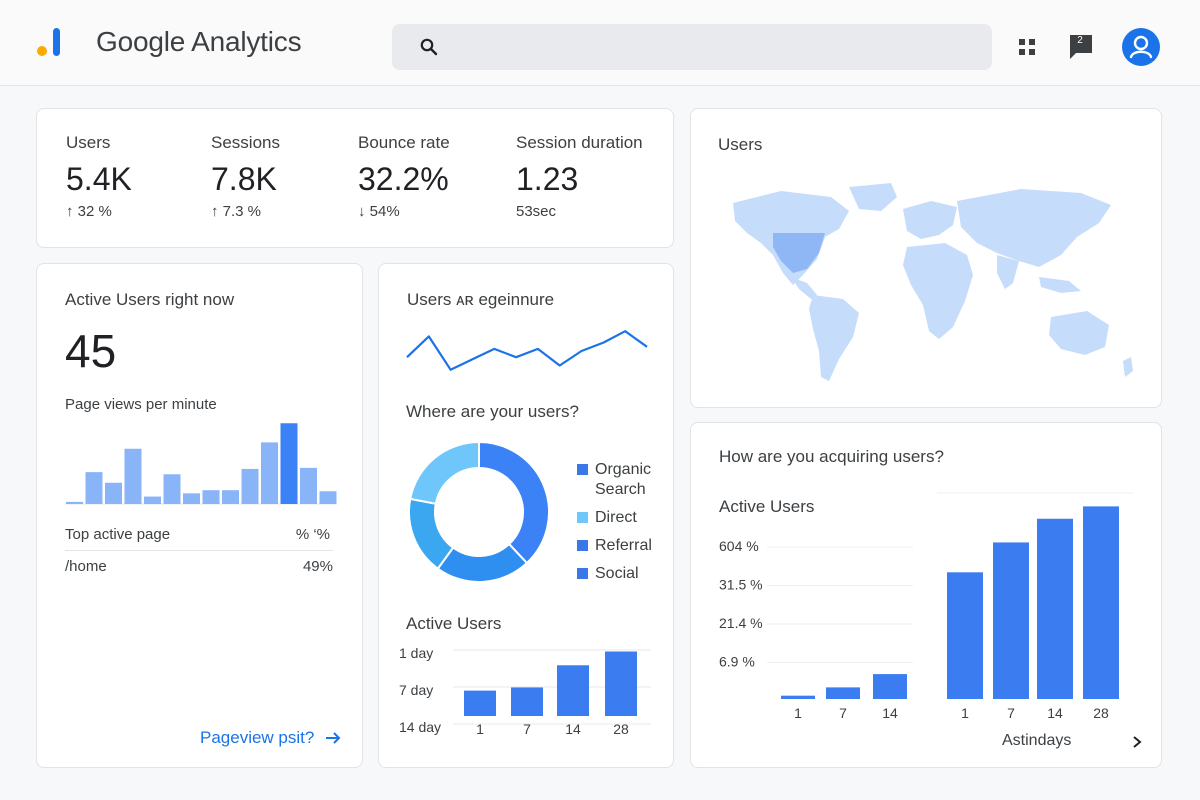 The image size is (1200, 800). I want to click on notifications-button: 2, so click(1082, 47).